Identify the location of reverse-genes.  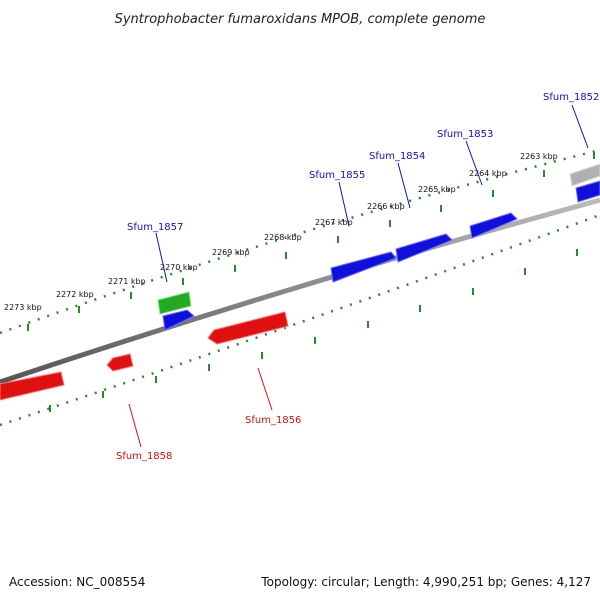
(144, 356).